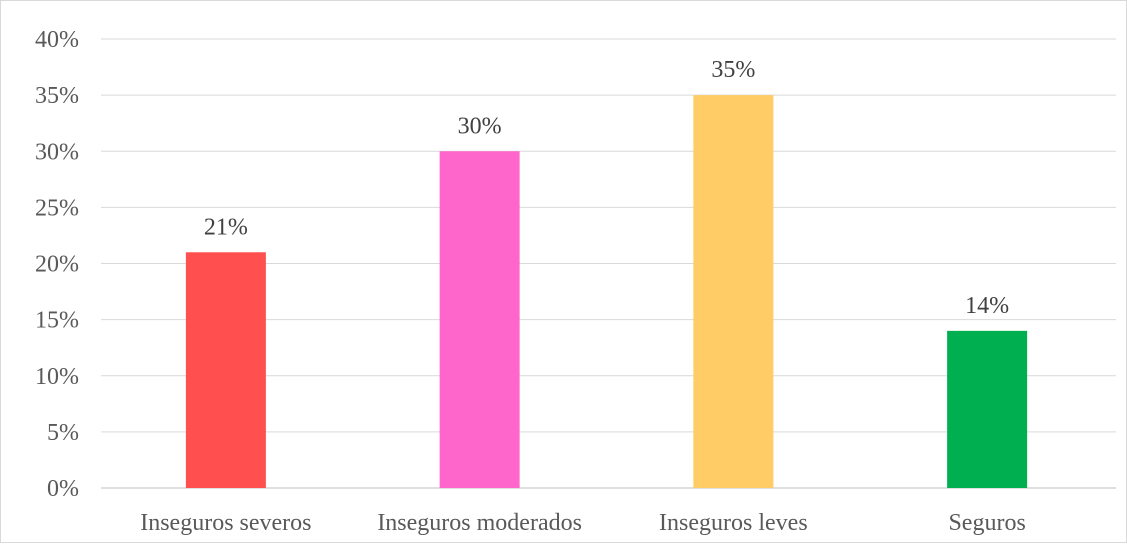  Describe the element at coordinates (479, 523) in the screenshot. I see `category-label: Inseguros moderados` at that location.